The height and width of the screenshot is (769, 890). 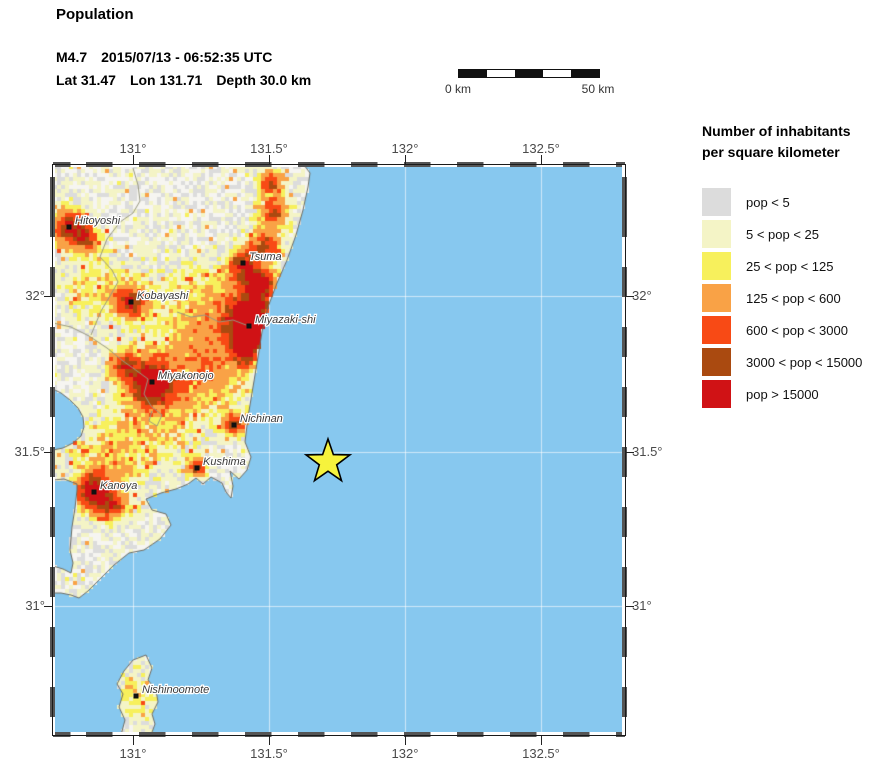 I want to click on legend-item: pop < 5, so click(x=794, y=202).